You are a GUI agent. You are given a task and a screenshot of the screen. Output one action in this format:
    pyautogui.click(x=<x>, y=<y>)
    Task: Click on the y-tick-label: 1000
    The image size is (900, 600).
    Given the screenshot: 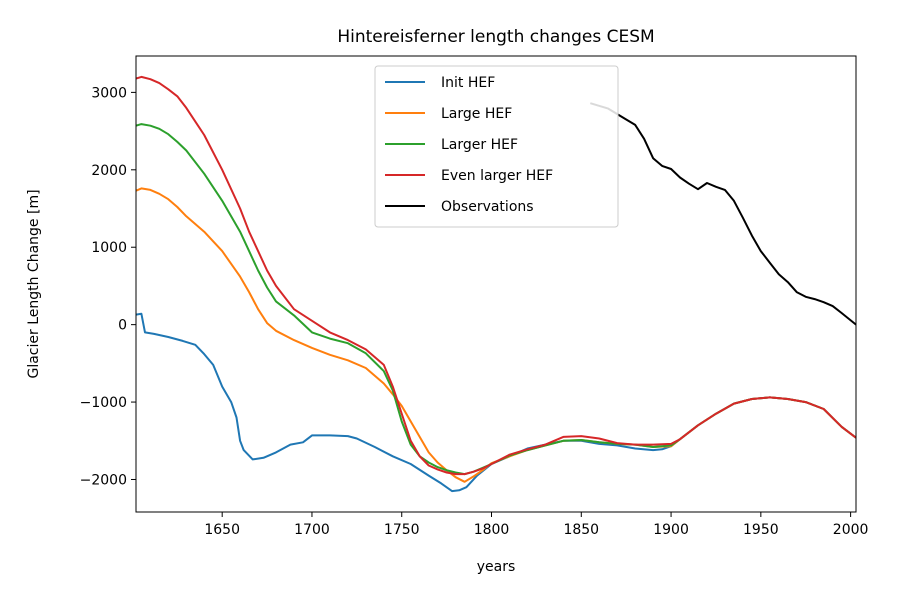 What is the action you would take?
    pyautogui.click(x=109, y=248)
    